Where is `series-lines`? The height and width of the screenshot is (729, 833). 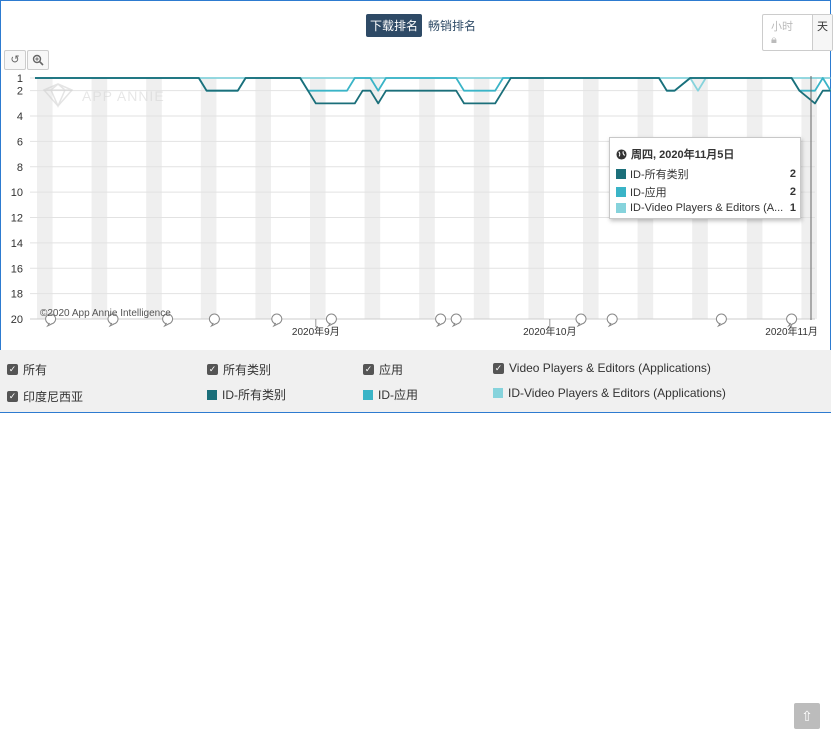
series-lines is located at coordinates (433, 91).